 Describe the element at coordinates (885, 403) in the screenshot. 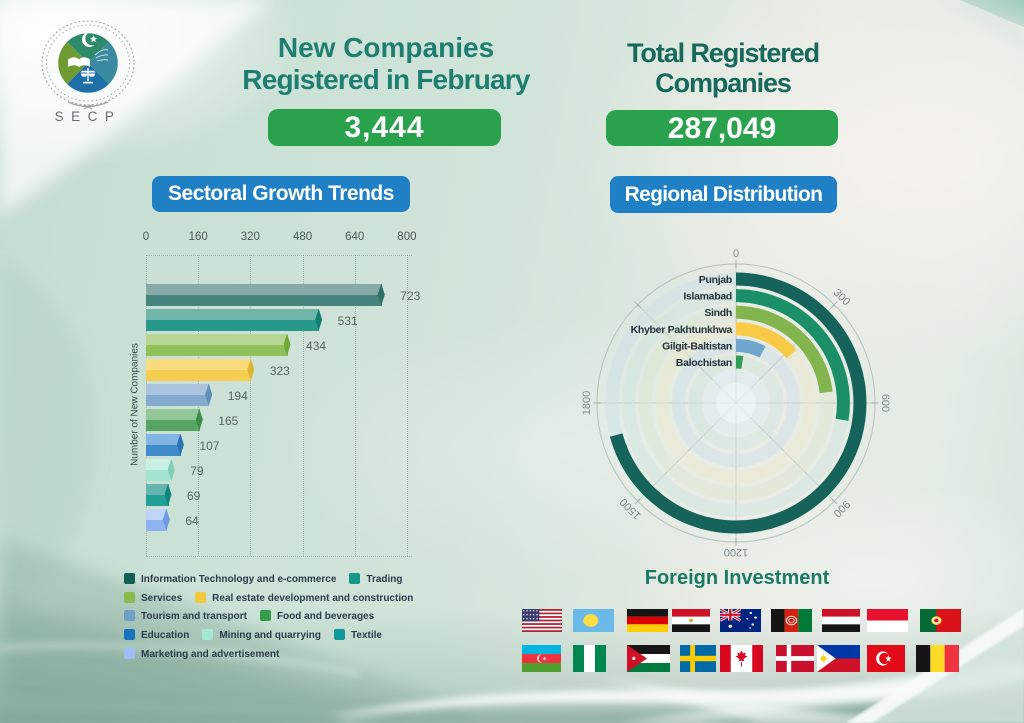

I see `svg-text: 600` at that location.